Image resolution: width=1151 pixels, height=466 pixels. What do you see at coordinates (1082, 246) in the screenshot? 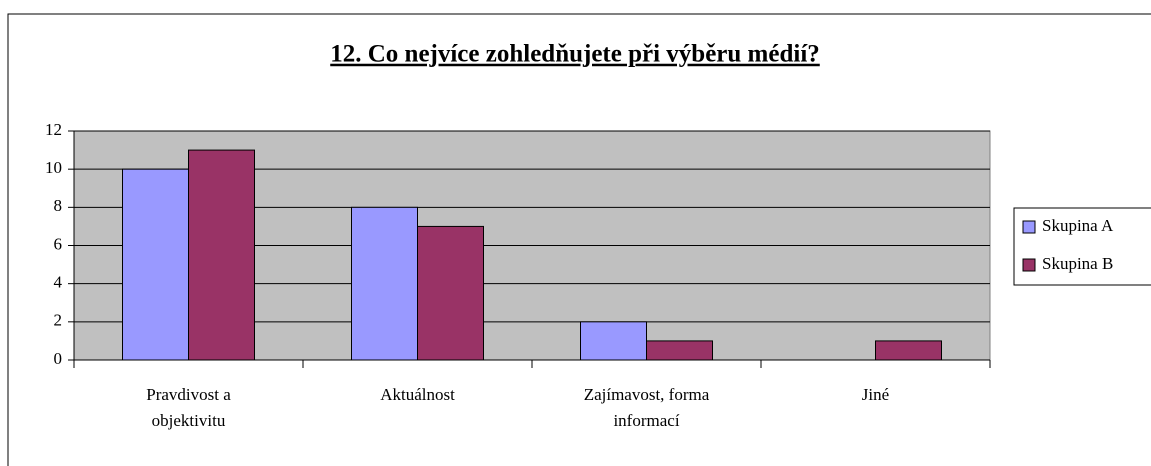
I see `legend-box` at bounding box center [1082, 246].